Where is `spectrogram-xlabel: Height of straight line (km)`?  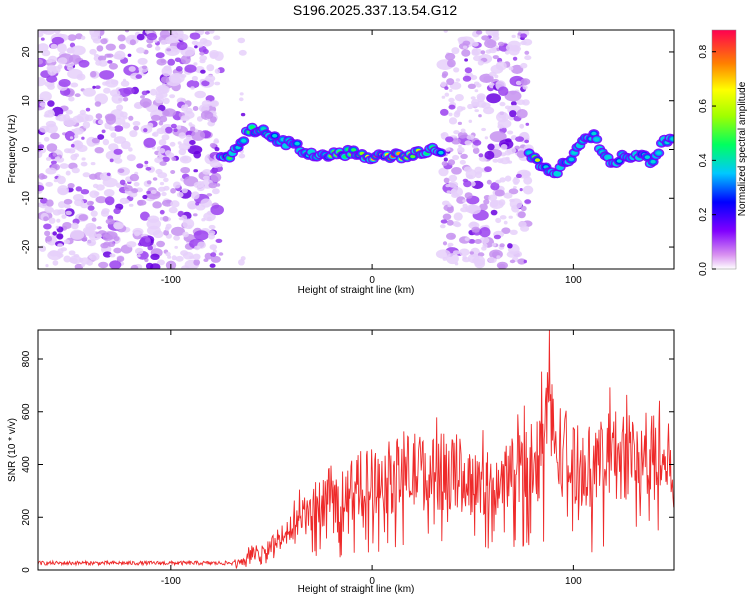 spectrogram-xlabel: Height of straight line (km) is located at coordinates (356, 290).